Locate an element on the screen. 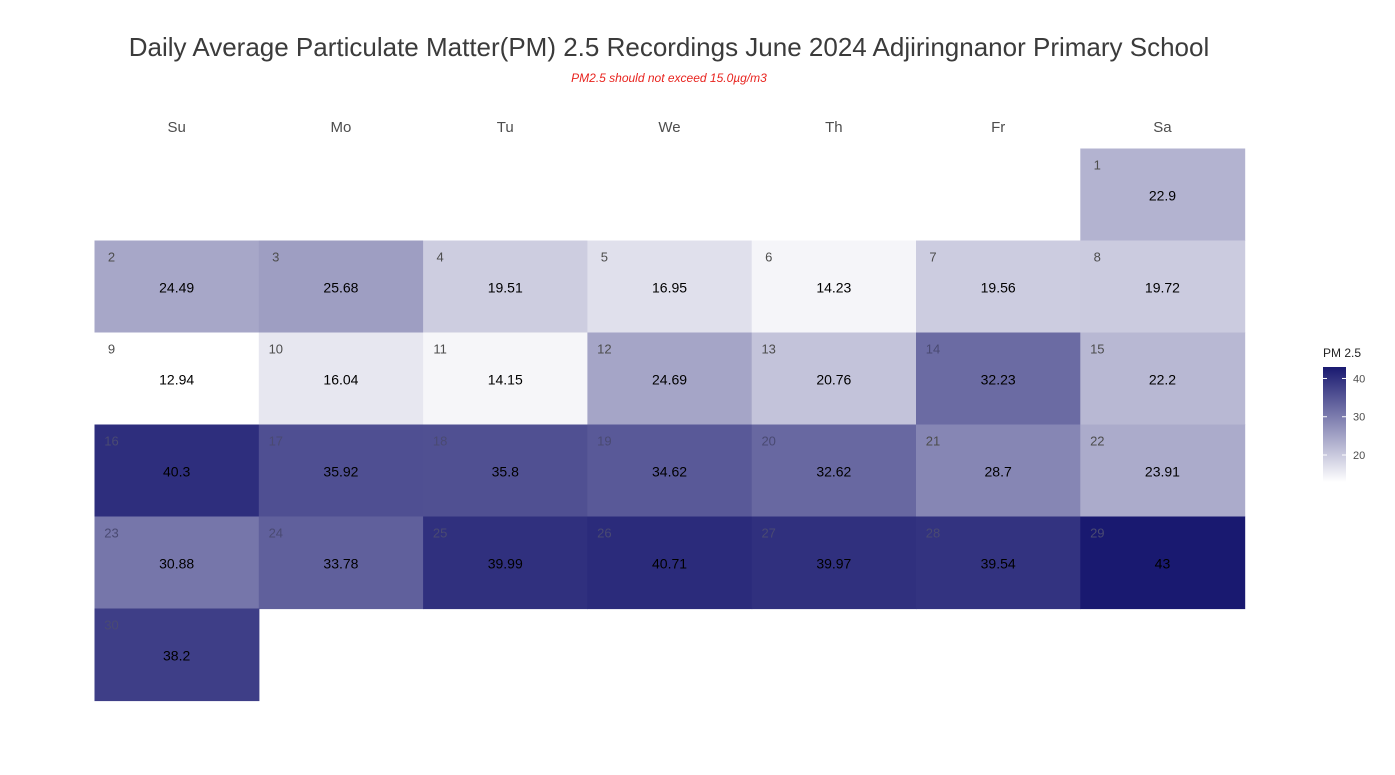 The width and height of the screenshot is (1395, 775). cell-value-label: 14.15 is located at coordinates (505, 380).